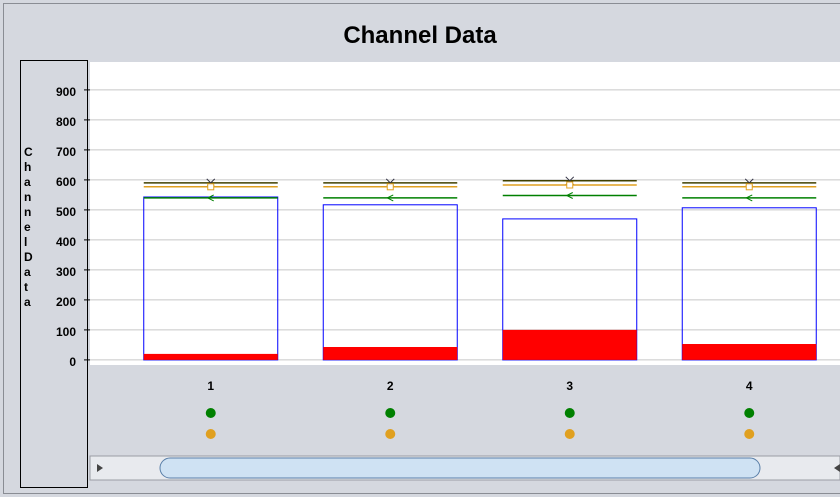 This screenshot has width=840, height=497. I want to click on y-tick-label: 100, so click(66, 332).